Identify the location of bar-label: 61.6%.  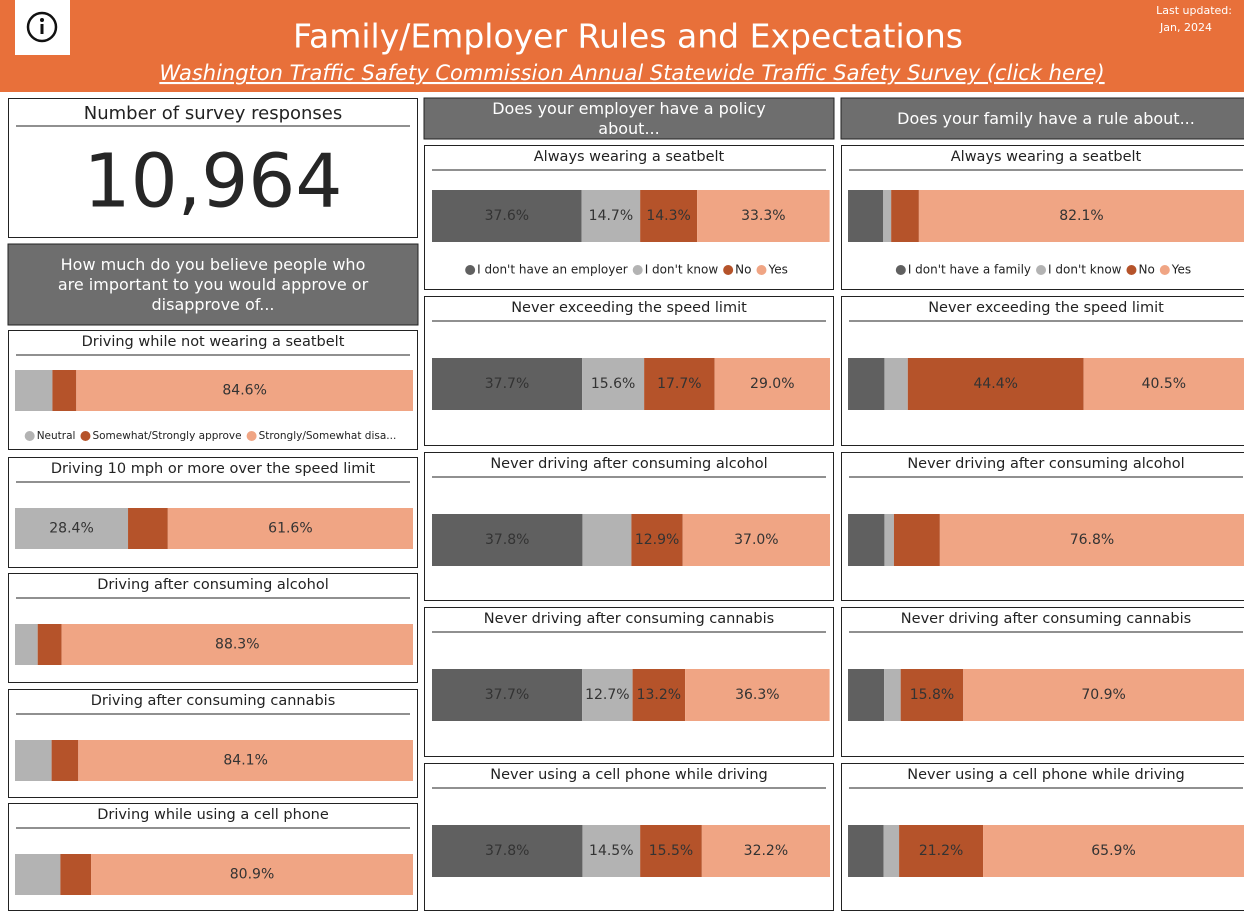
(290, 529).